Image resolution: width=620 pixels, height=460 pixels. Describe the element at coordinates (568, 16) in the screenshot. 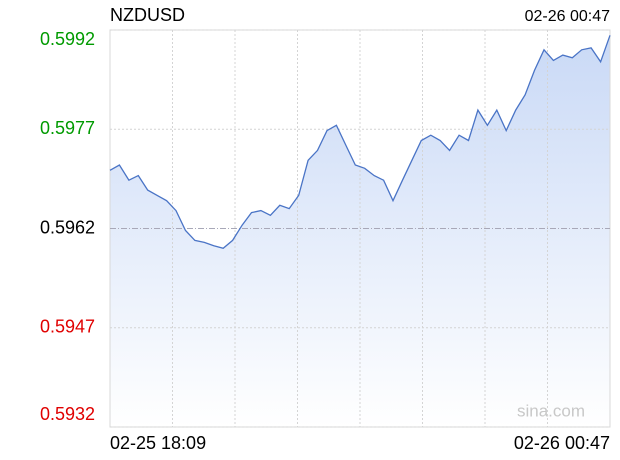

I see `time-label: 02-26 00:47` at that location.